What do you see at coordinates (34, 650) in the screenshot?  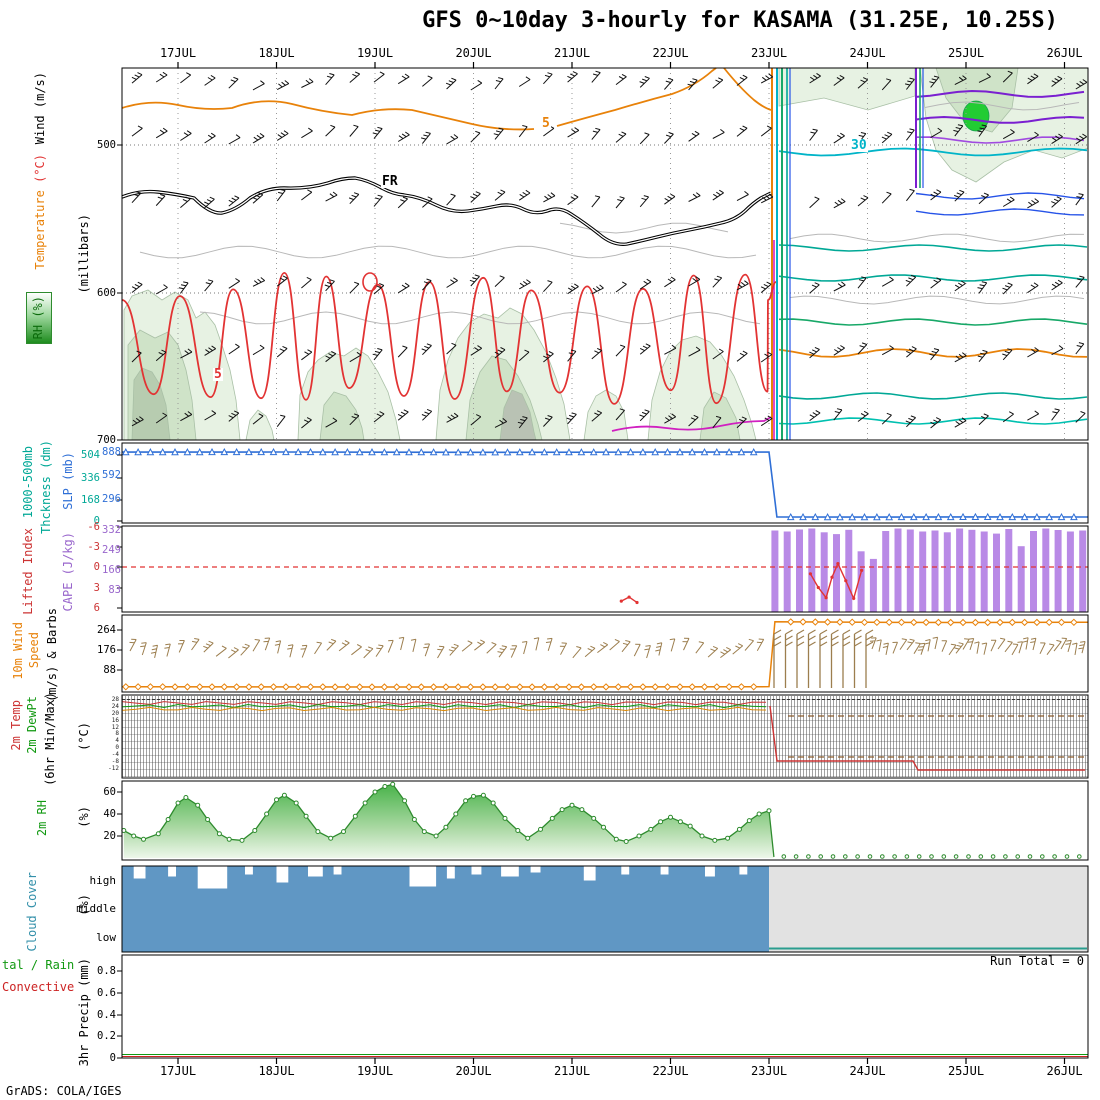 I see `axis-label-10m-speed: Speed` at bounding box center [34, 650].